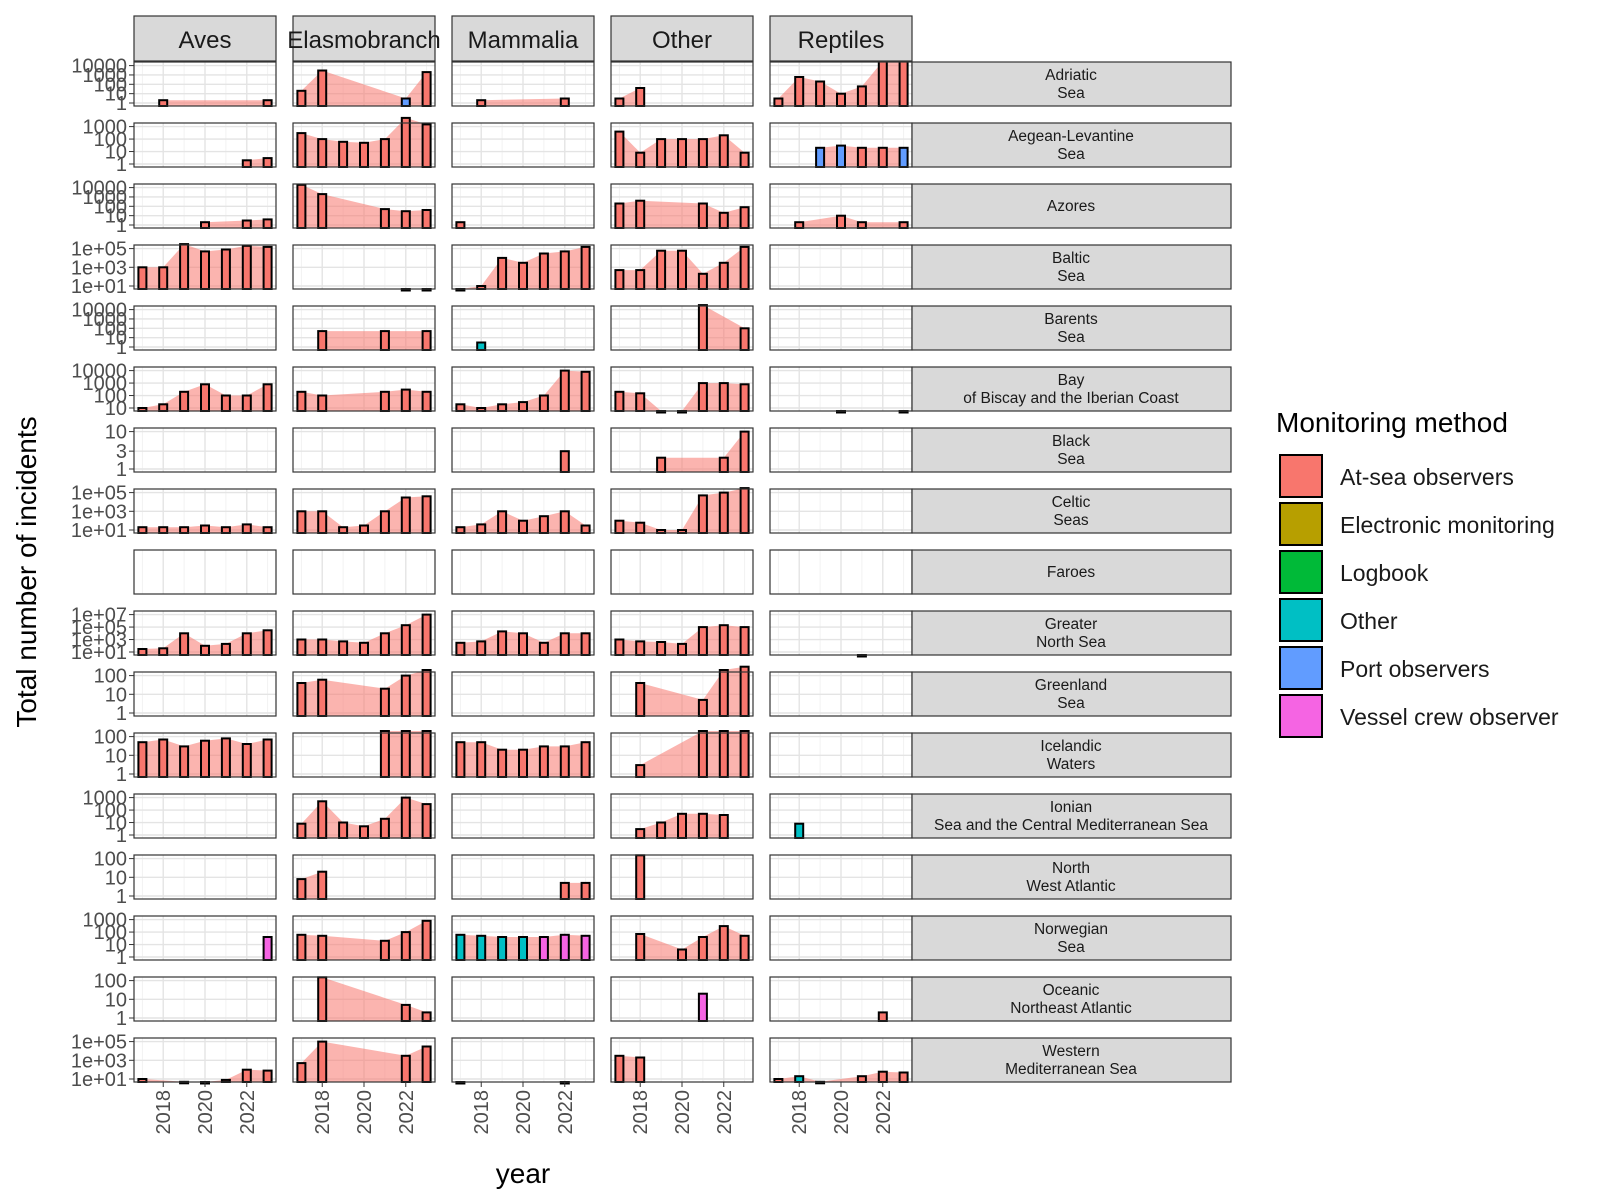 This screenshot has height=1200, width=1600. What do you see at coordinates (682, 1060) in the screenshot?
I see `panel-16-other` at bounding box center [682, 1060].